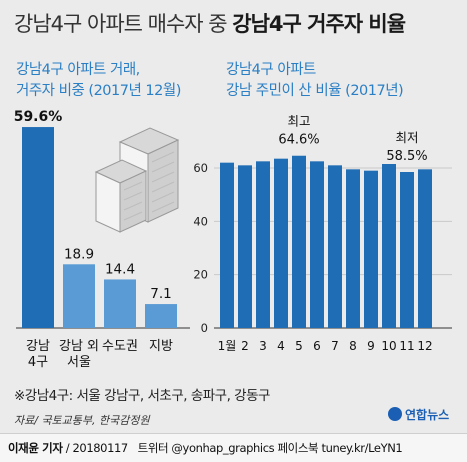  Describe the element at coordinates (38, 362) in the screenshot. I see `left-category-label: 4구` at that location.